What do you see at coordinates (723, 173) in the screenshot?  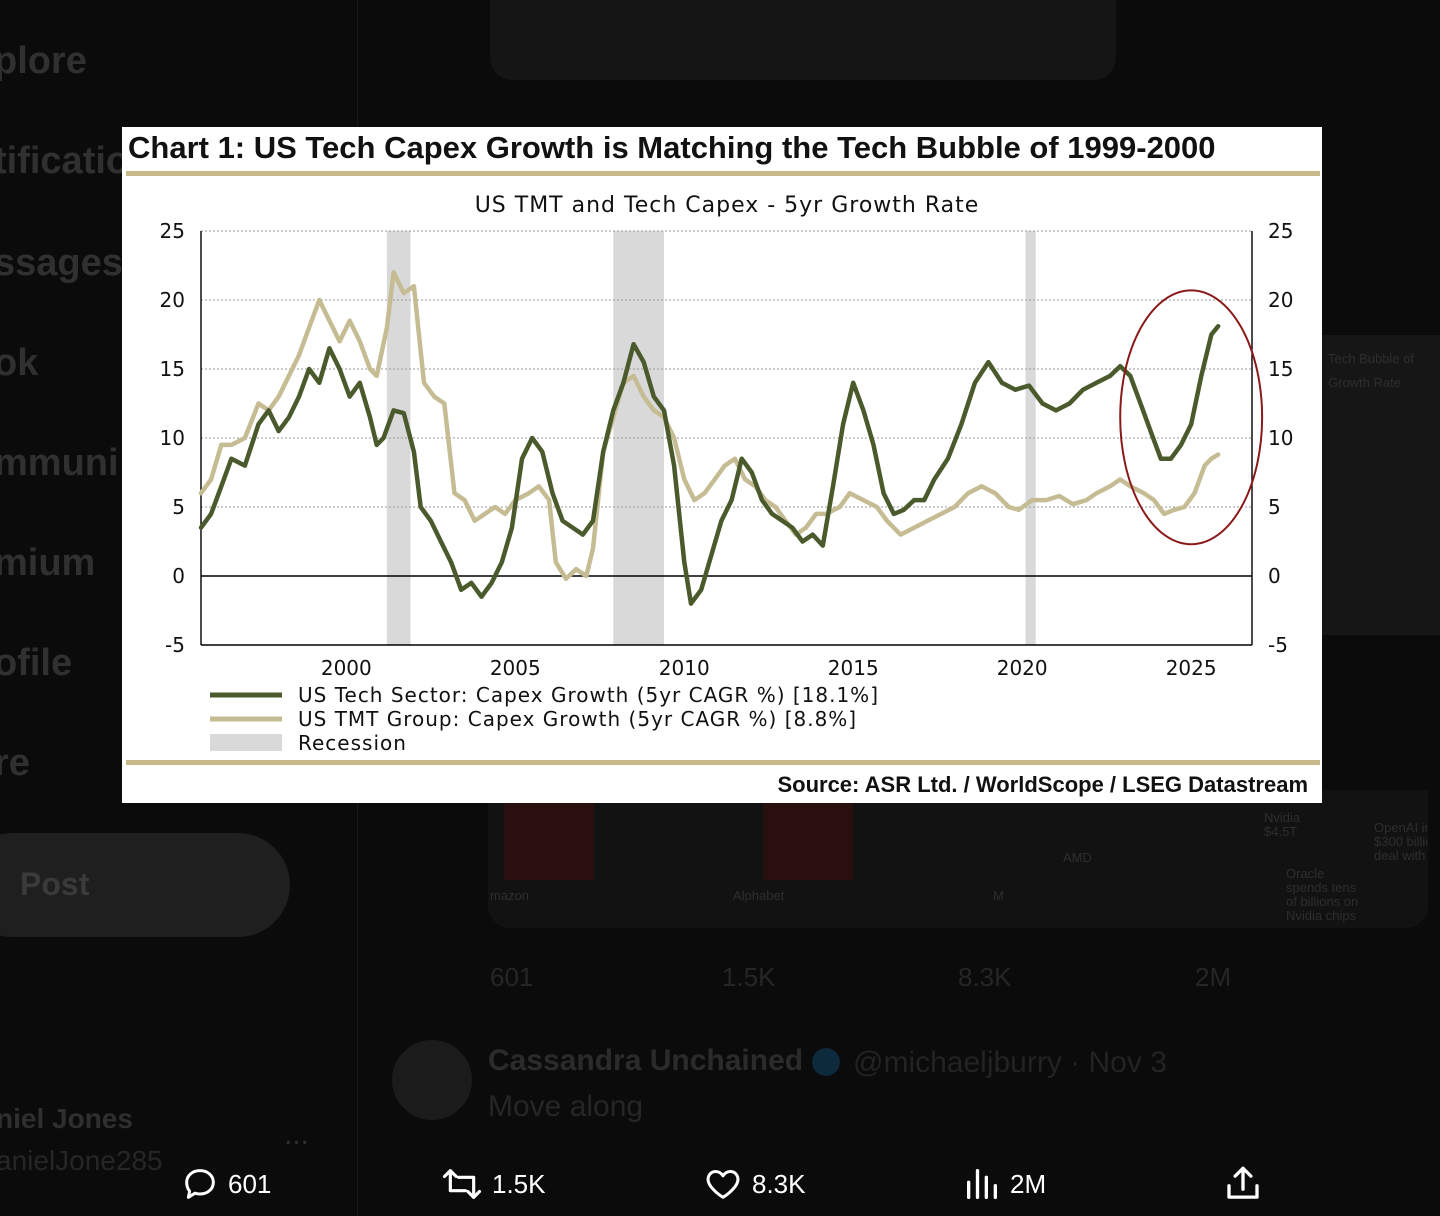 I see `heading-rule` at bounding box center [723, 173].